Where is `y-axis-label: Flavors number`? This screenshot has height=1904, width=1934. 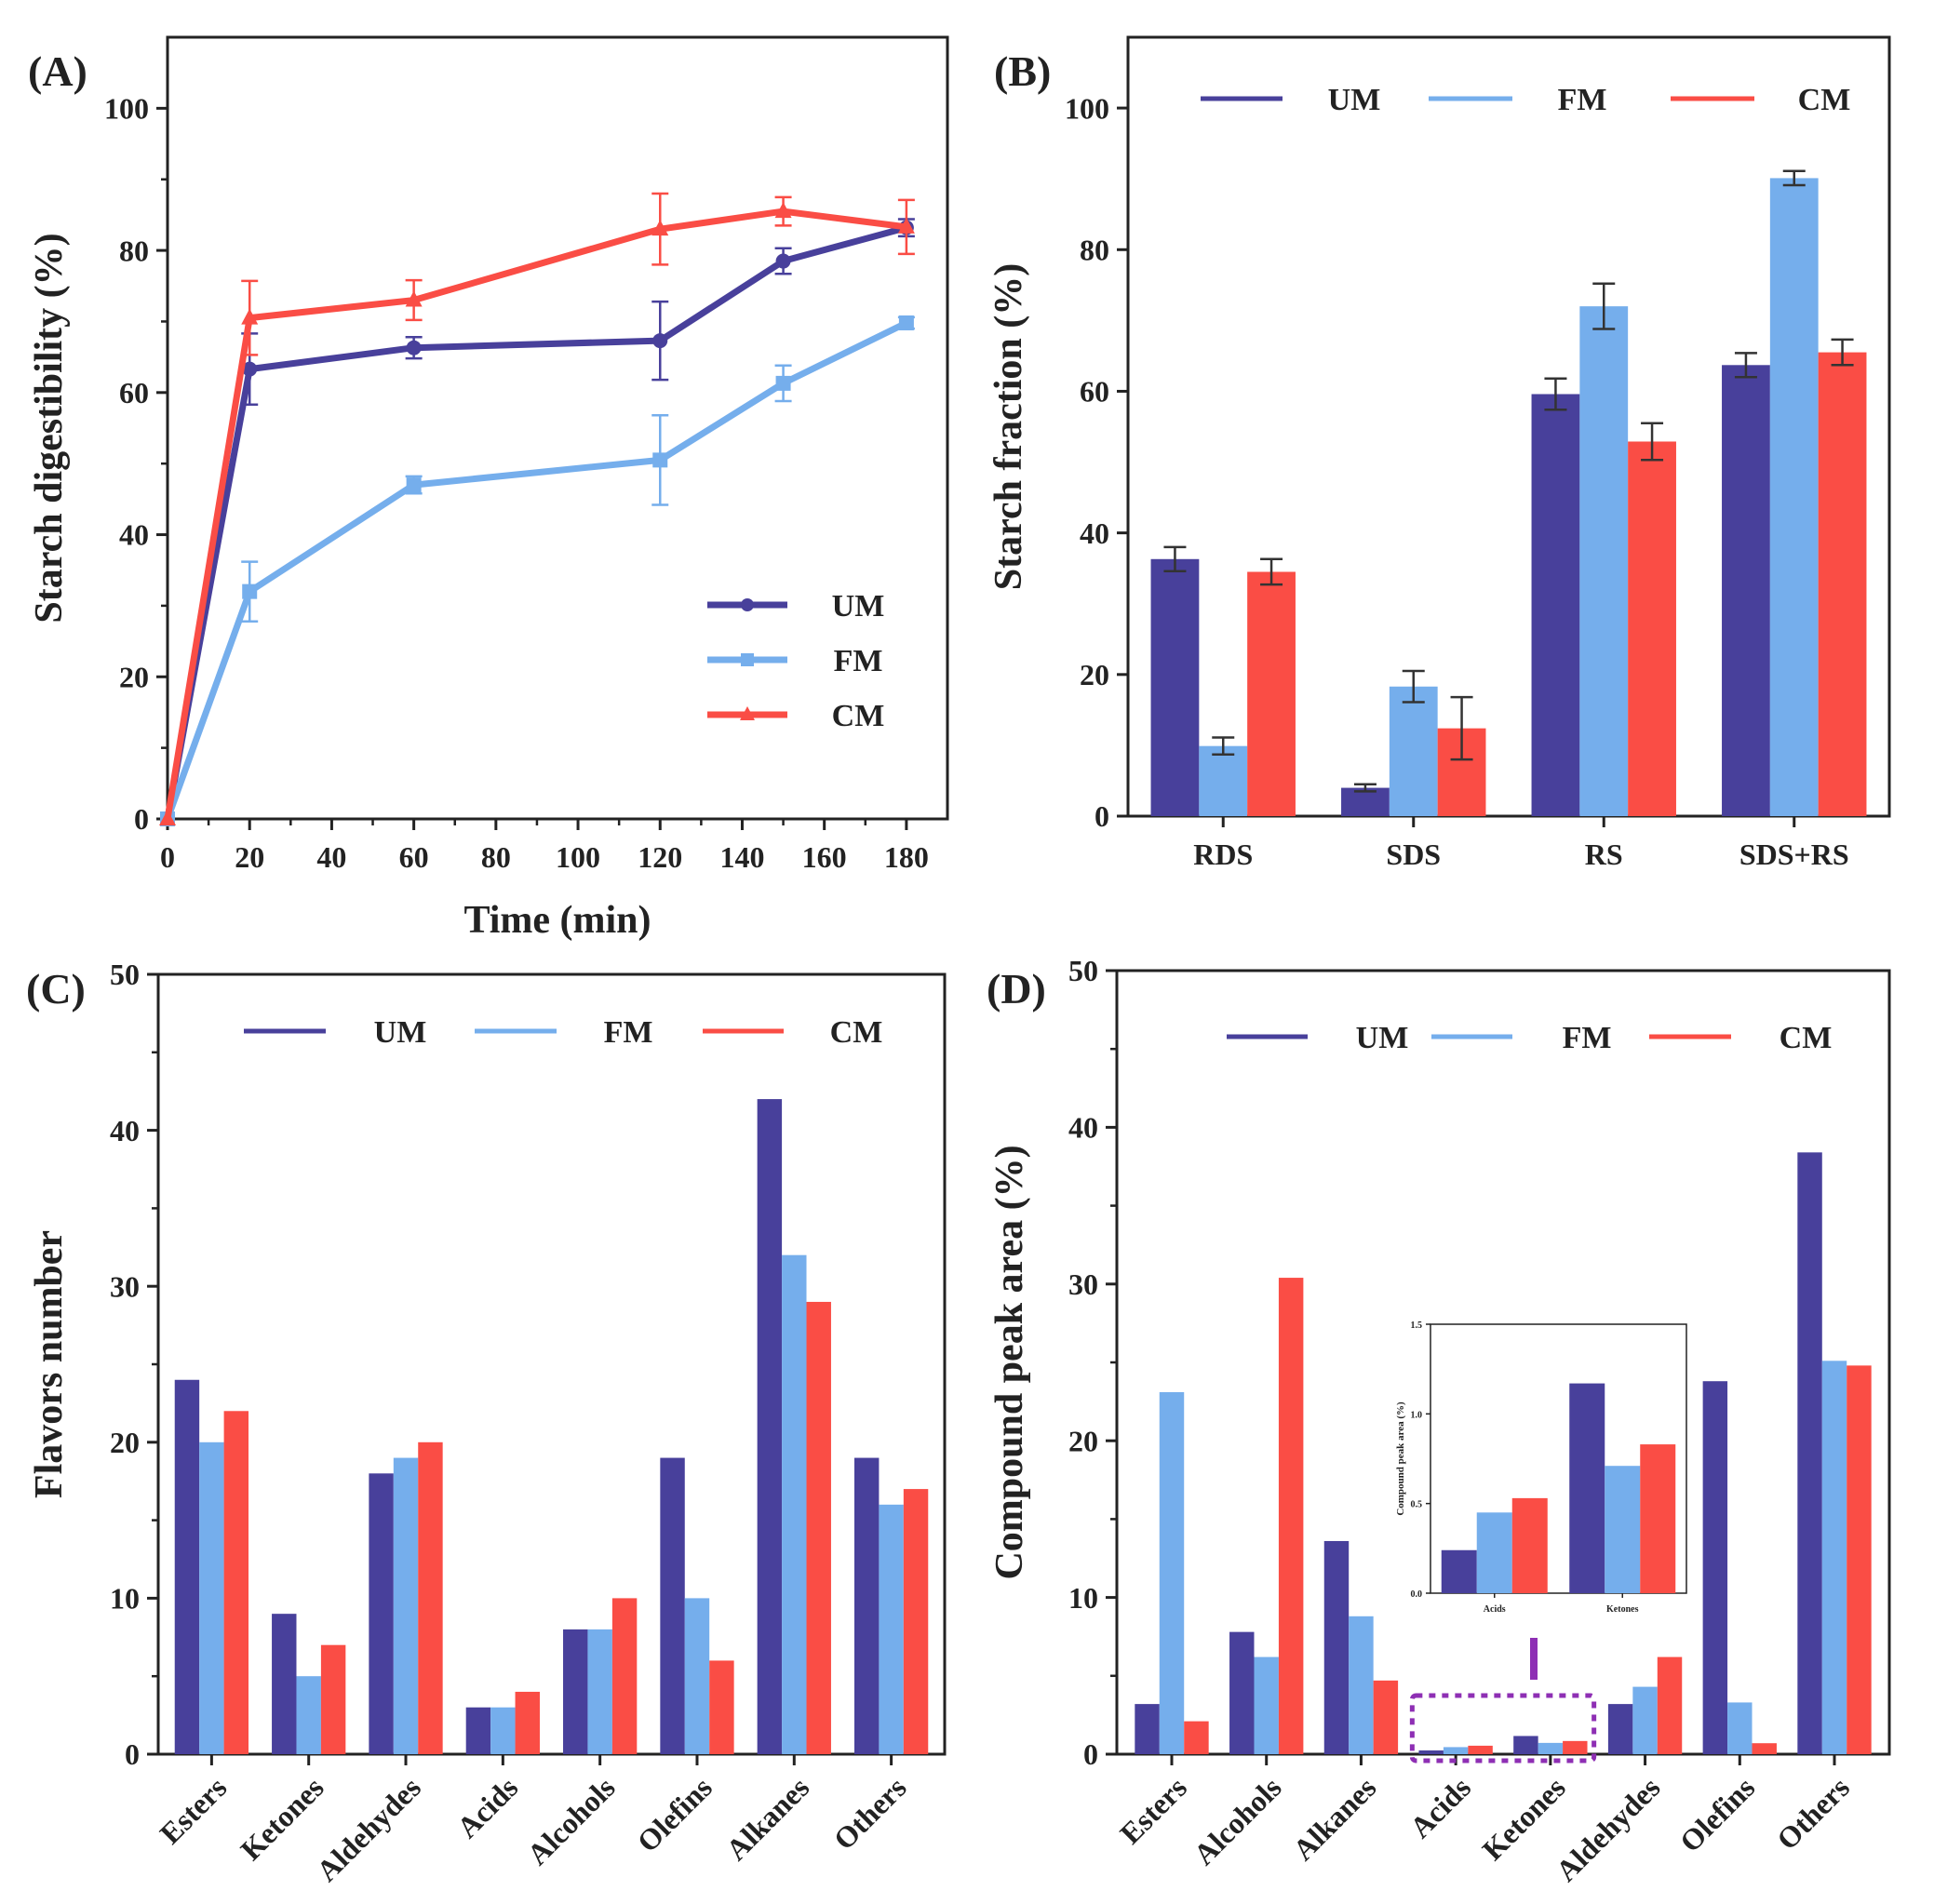 y-axis-label: Flavors number is located at coordinates (50, 1364).